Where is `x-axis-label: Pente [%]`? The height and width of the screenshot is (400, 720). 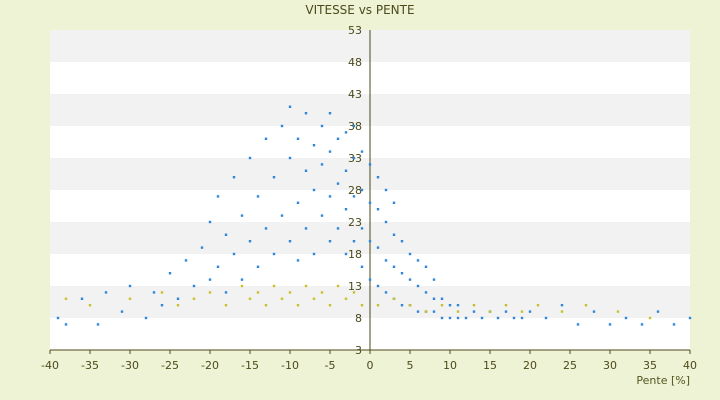
x-axis-label: Pente [%] is located at coordinates (663, 380).